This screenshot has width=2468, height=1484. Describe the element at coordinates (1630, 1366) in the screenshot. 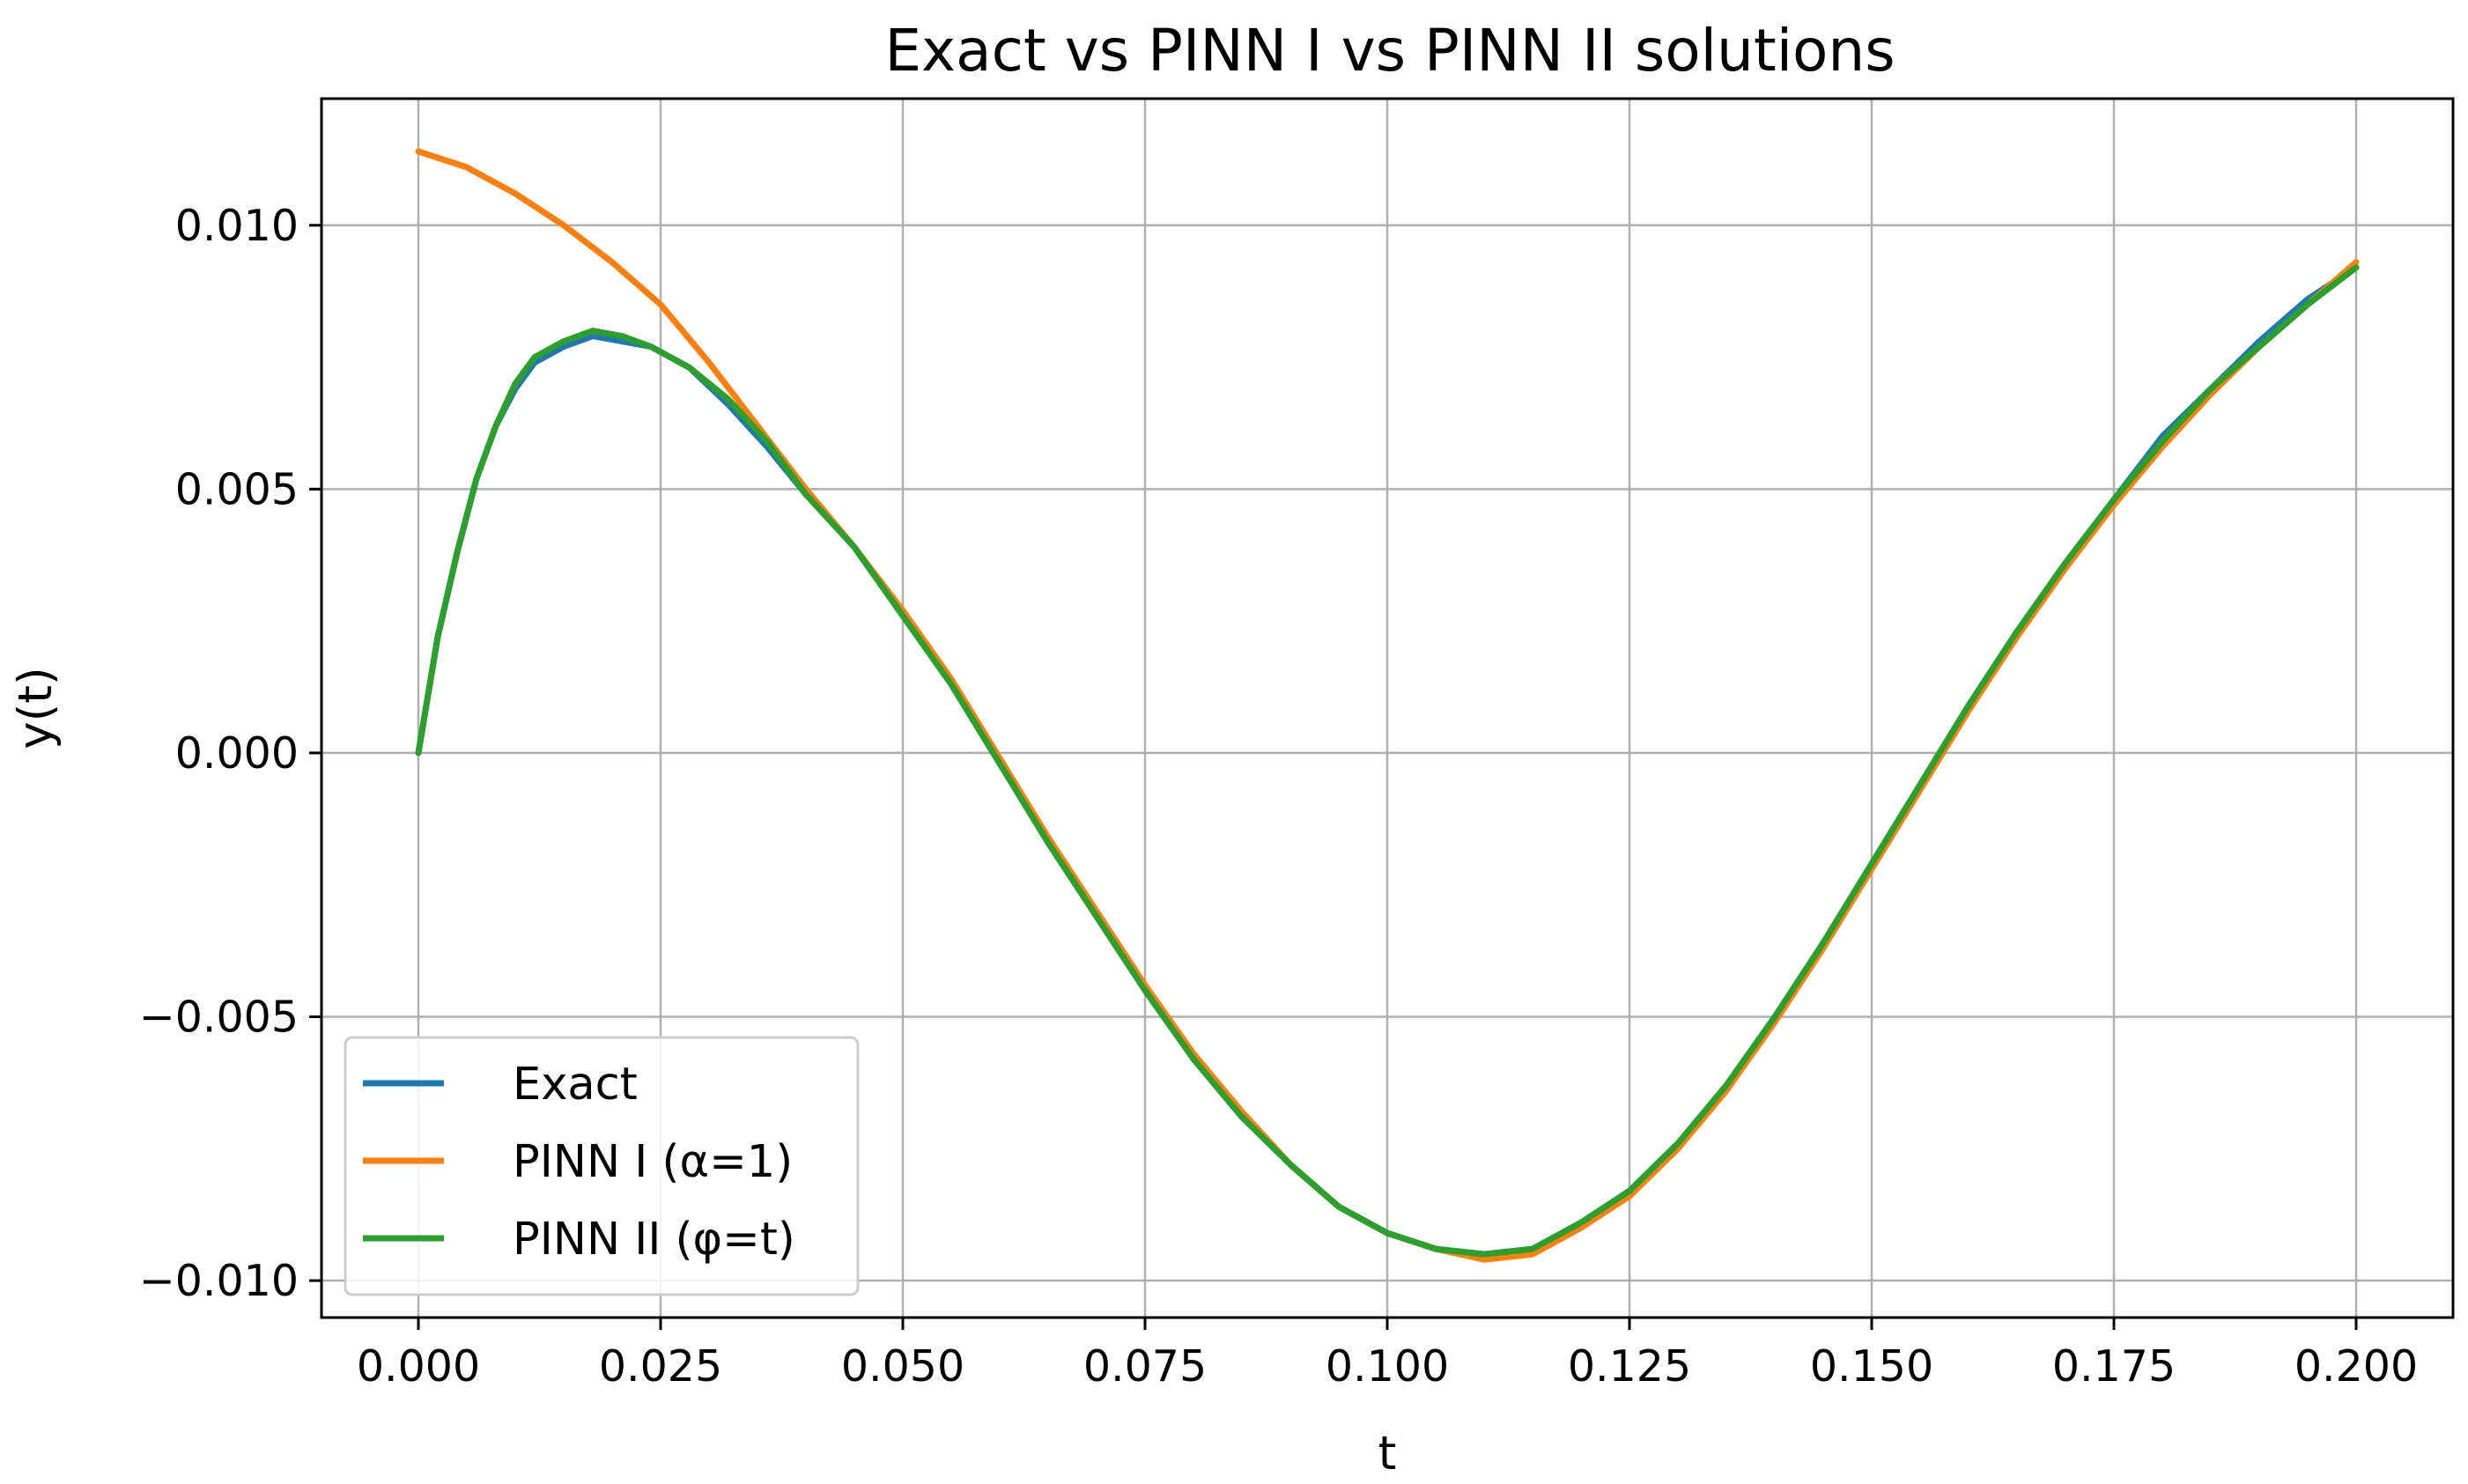

I see `x-tick-label: 0.125` at that location.